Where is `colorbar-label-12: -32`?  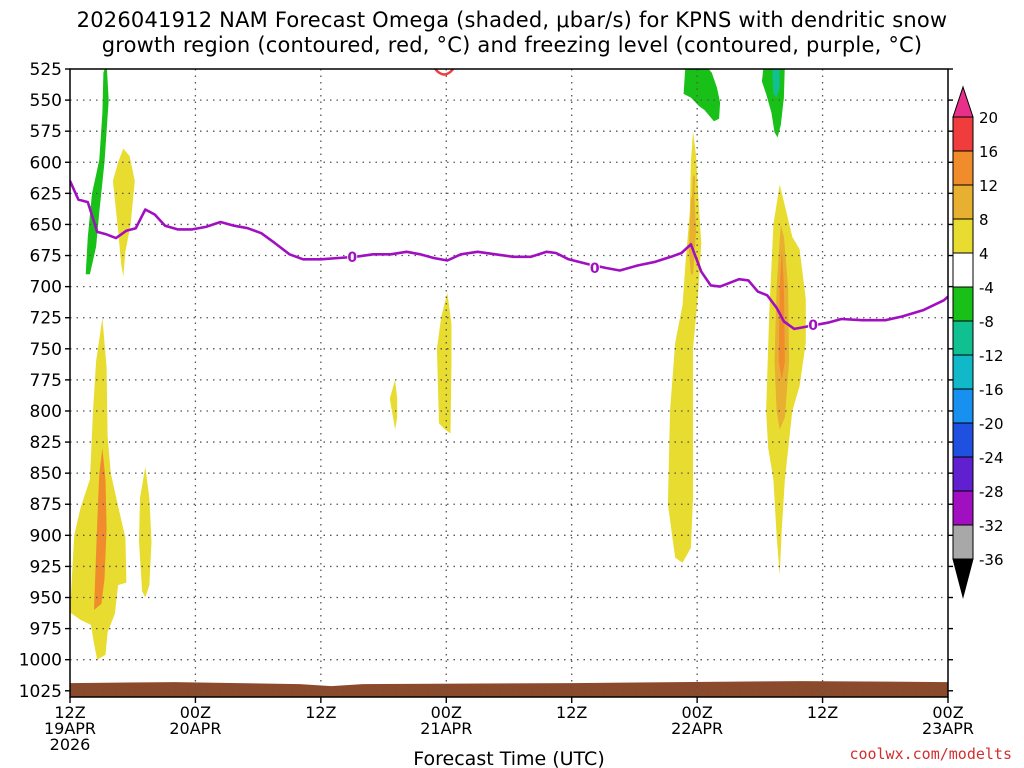
colorbar-label-12: -32 is located at coordinates (991, 526).